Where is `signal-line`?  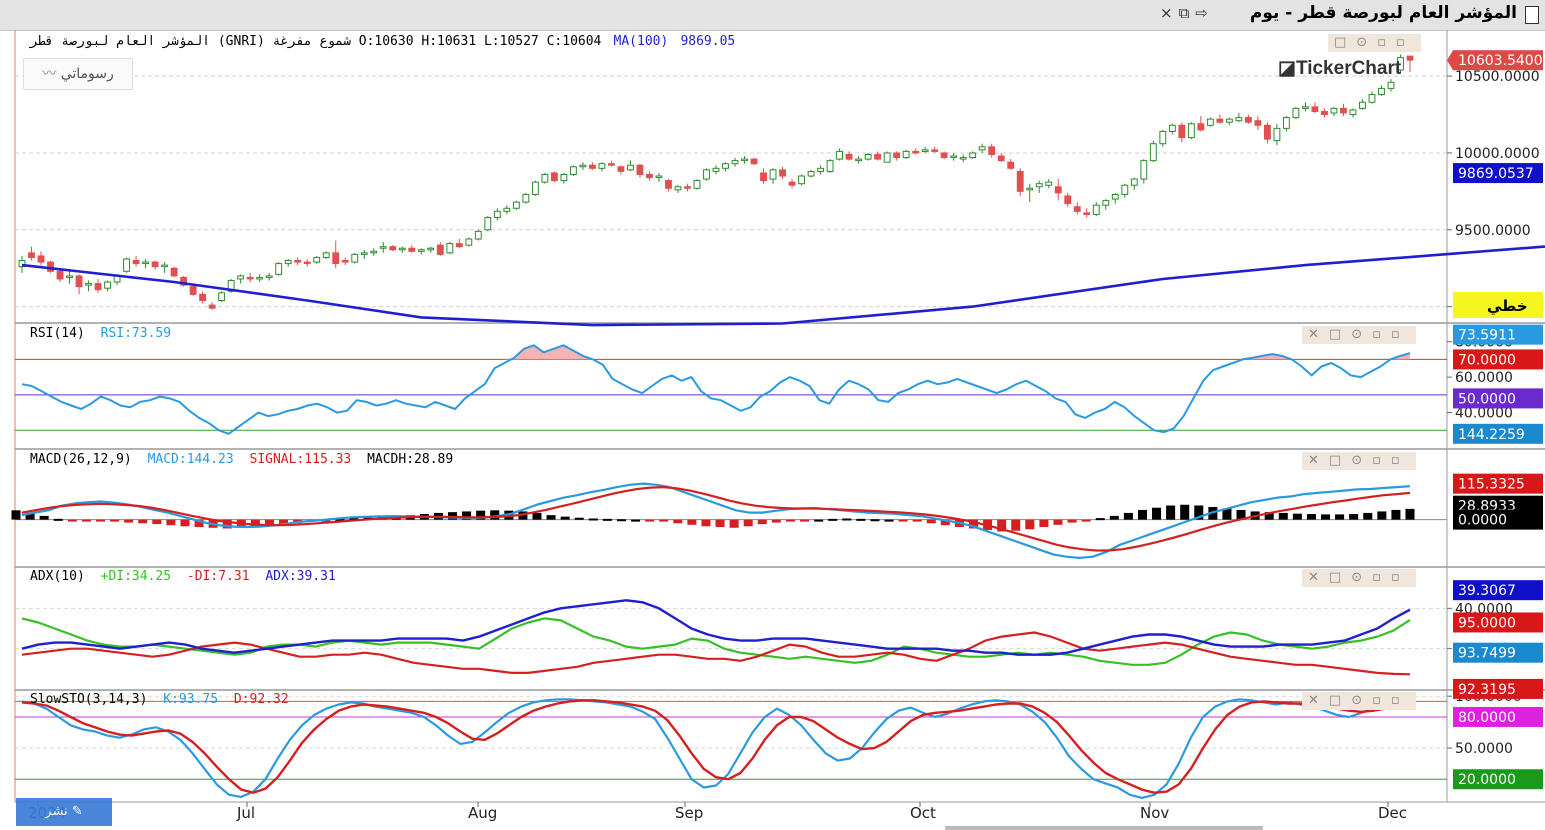 signal-line is located at coordinates (716, 519).